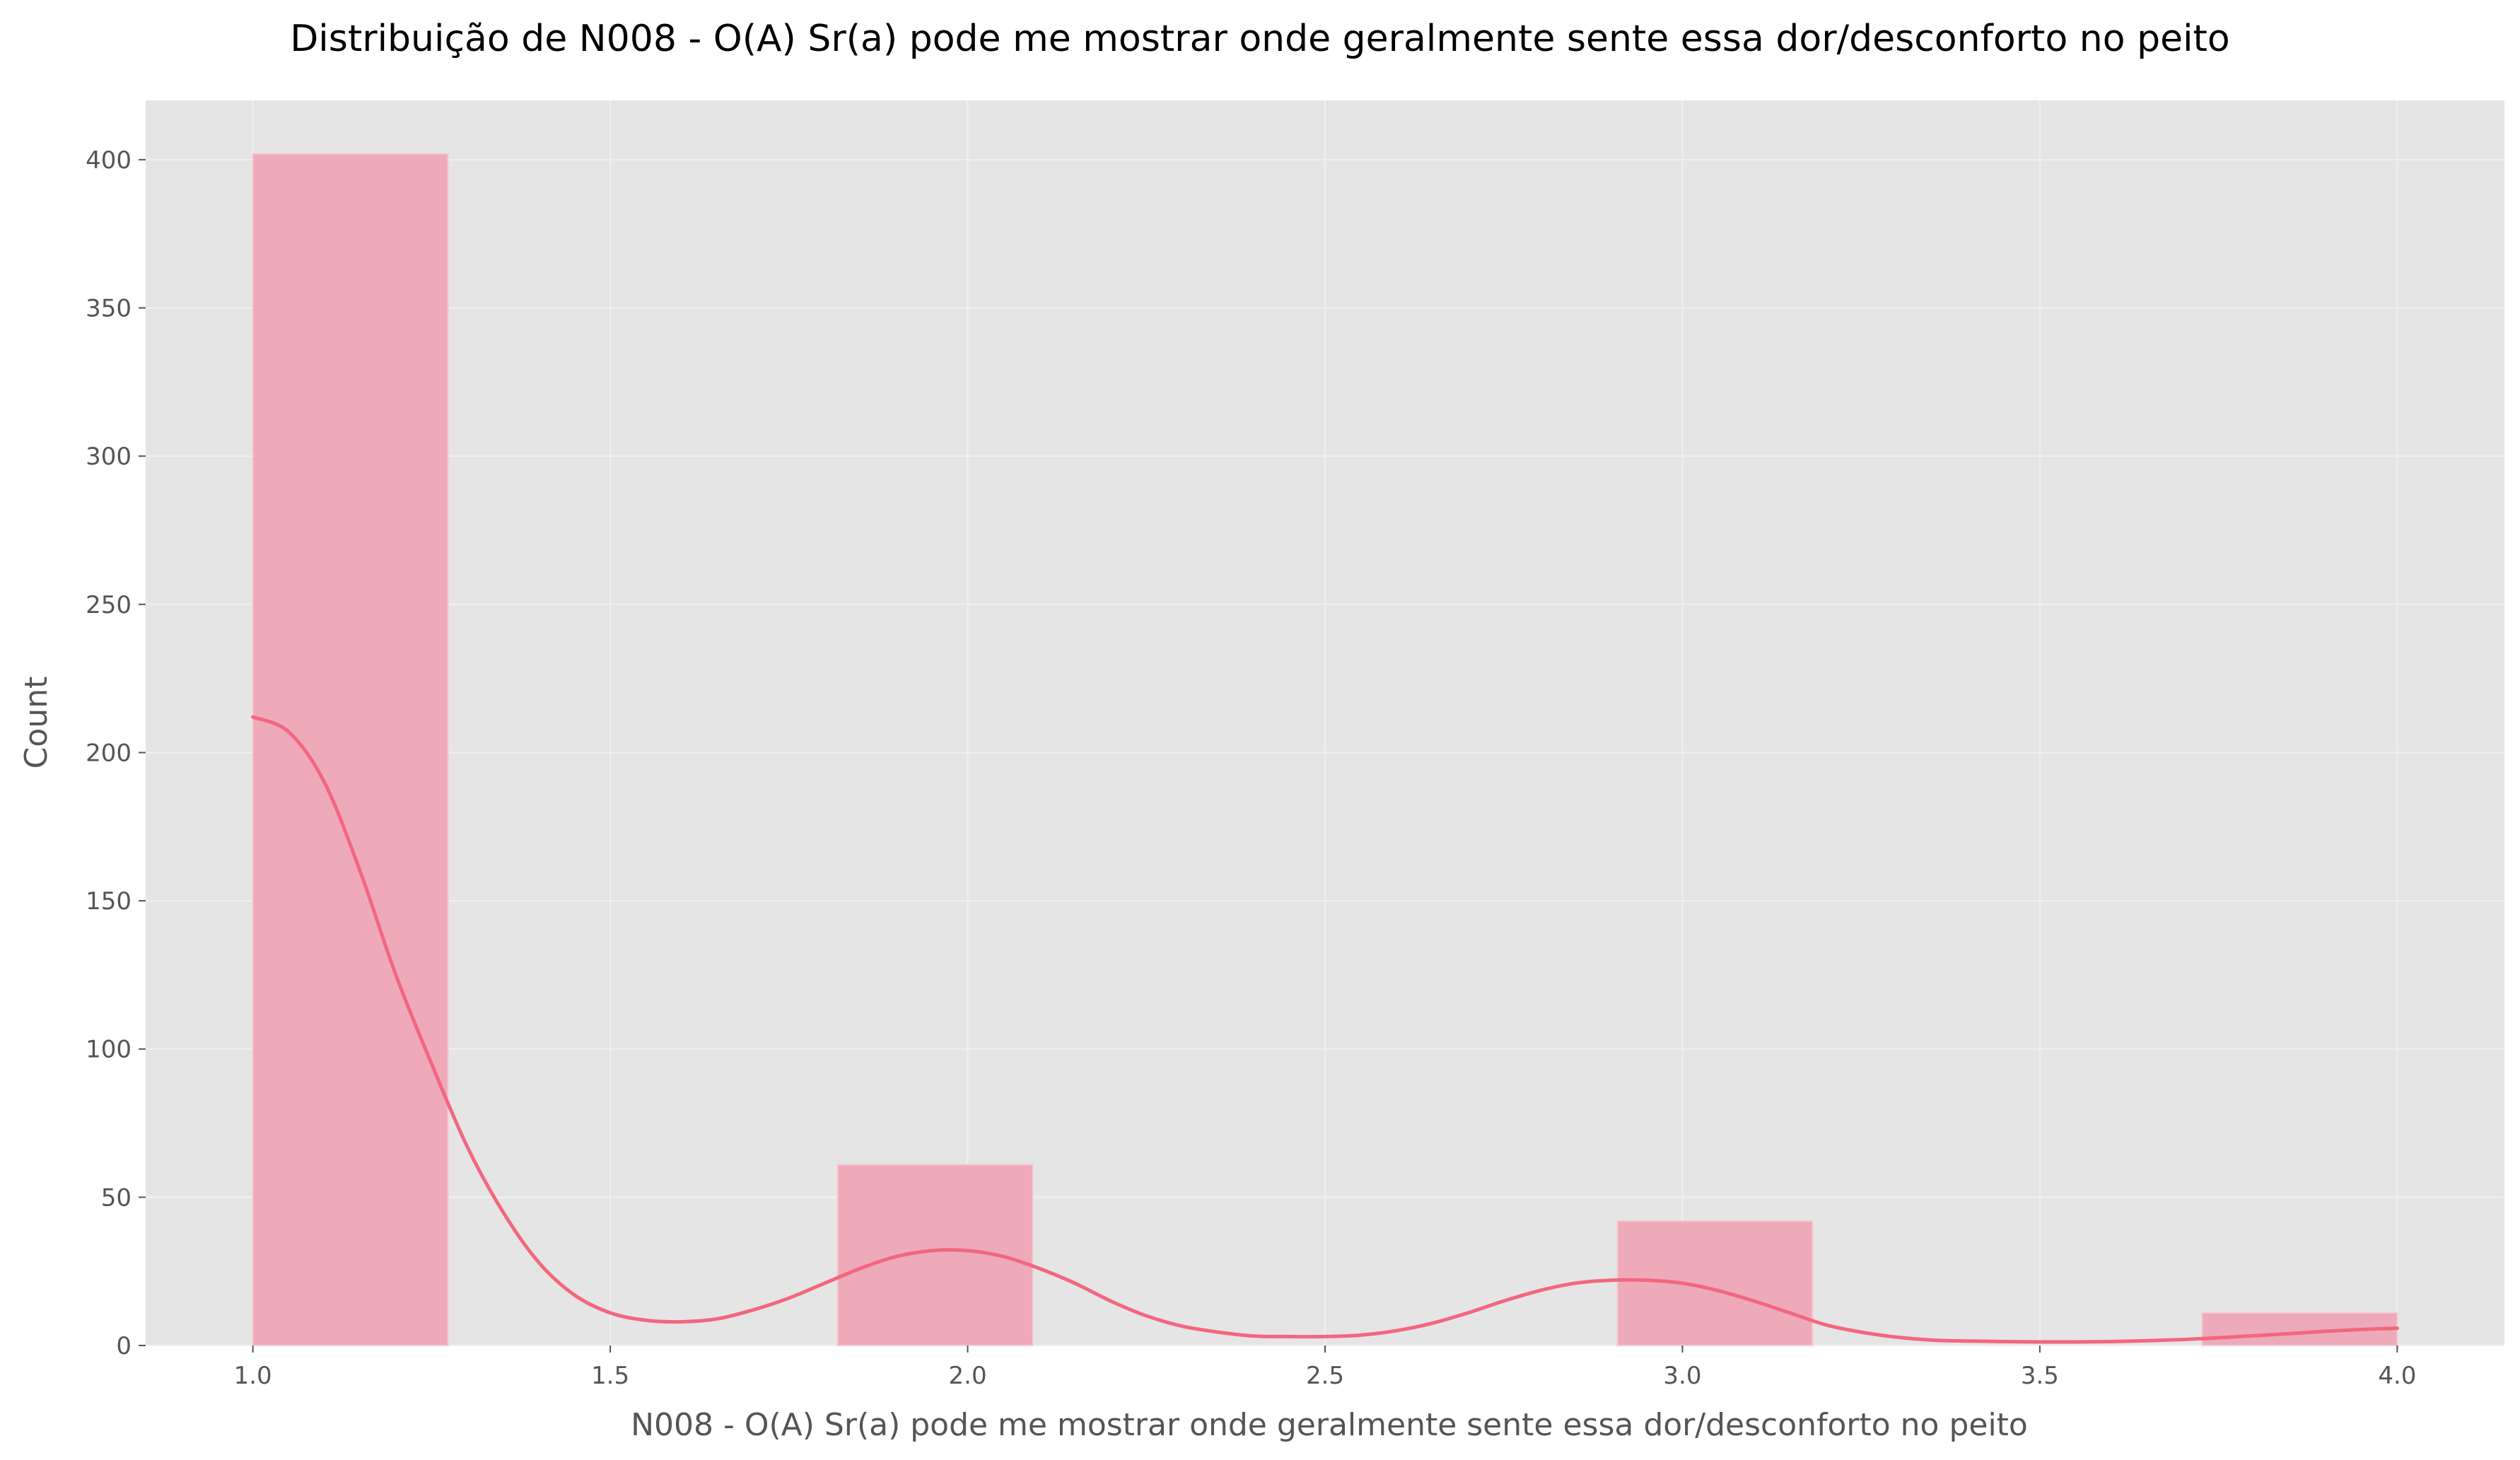 The image size is (2520, 1460). I want to click on x-tick-label: 1.5, so click(610, 1376).